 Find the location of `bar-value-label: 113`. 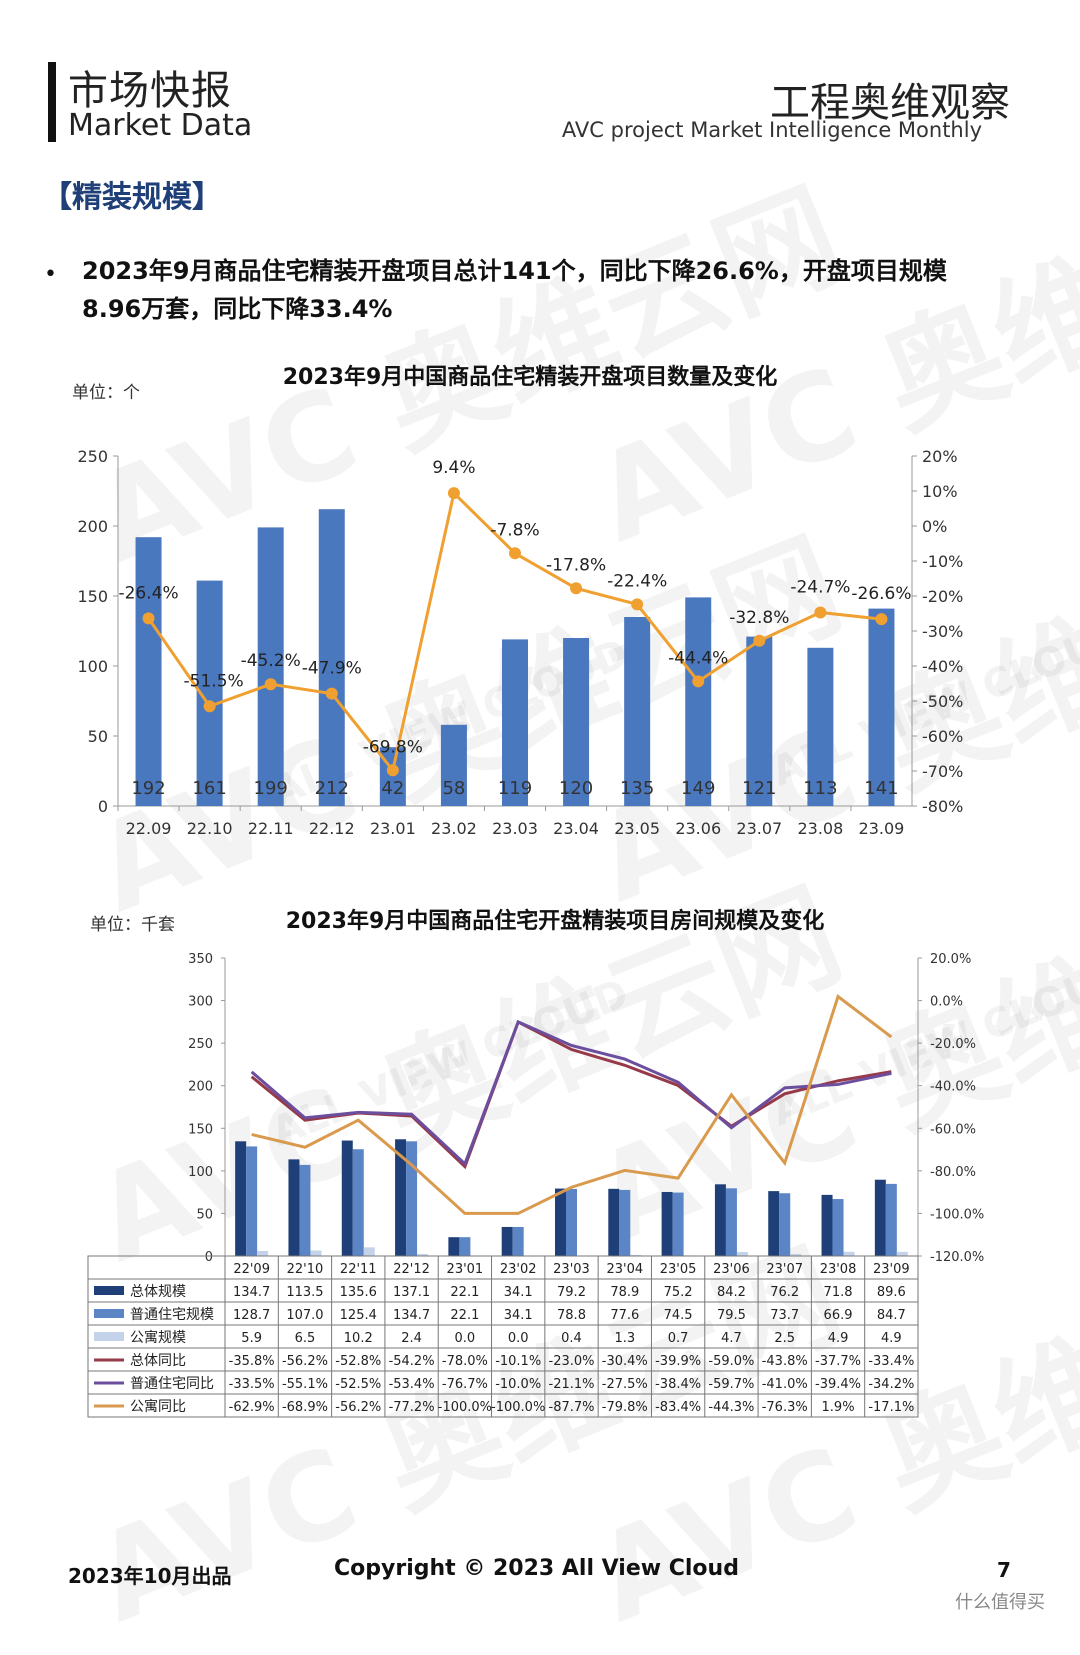

bar-value-label: 113 is located at coordinates (820, 788).